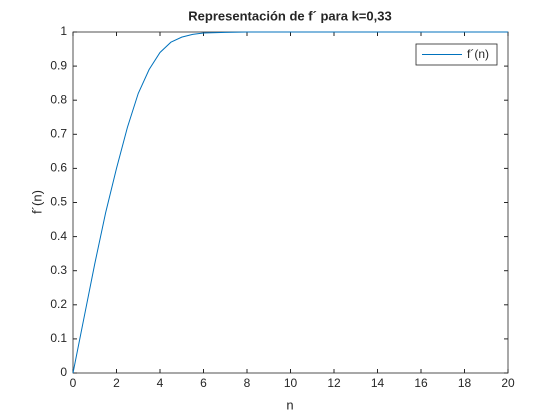 The width and height of the screenshot is (560, 420). What do you see at coordinates (289, 15) in the screenshot?
I see `chart-title: Representación de f´ para k=0,33` at bounding box center [289, 15].